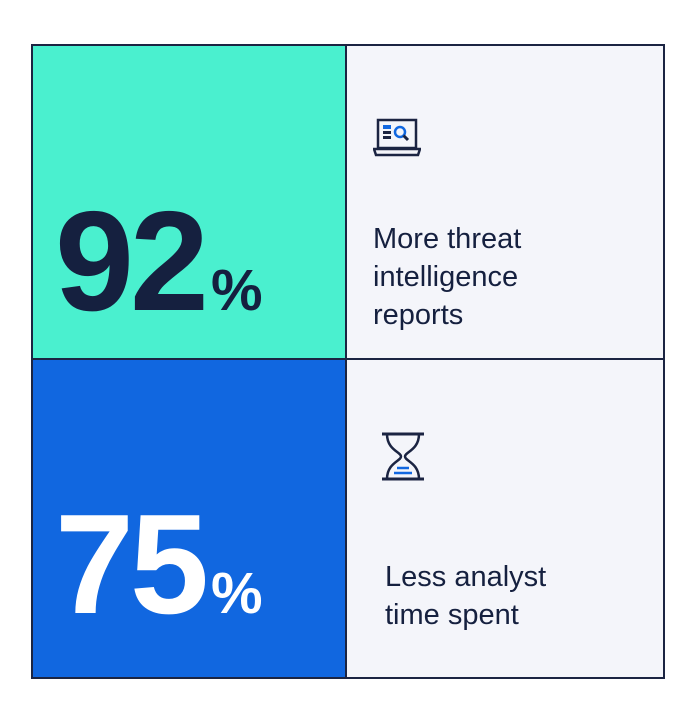  Describe the element at coordinates (447, 239) in the screenshot. I see `label-line: More threat` at that location.